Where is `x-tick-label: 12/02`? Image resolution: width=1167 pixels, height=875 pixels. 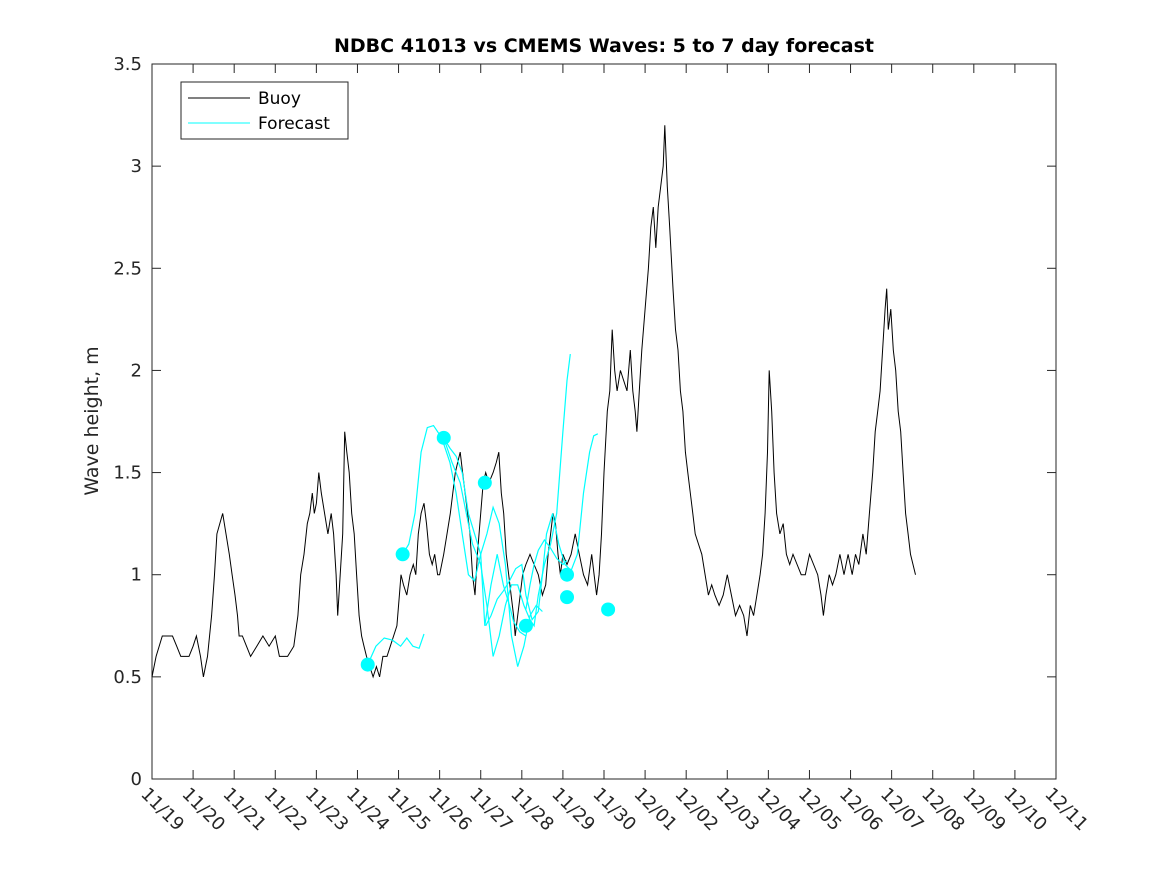
x-tick-label: 12/02 is located at coordinates (697, 810).